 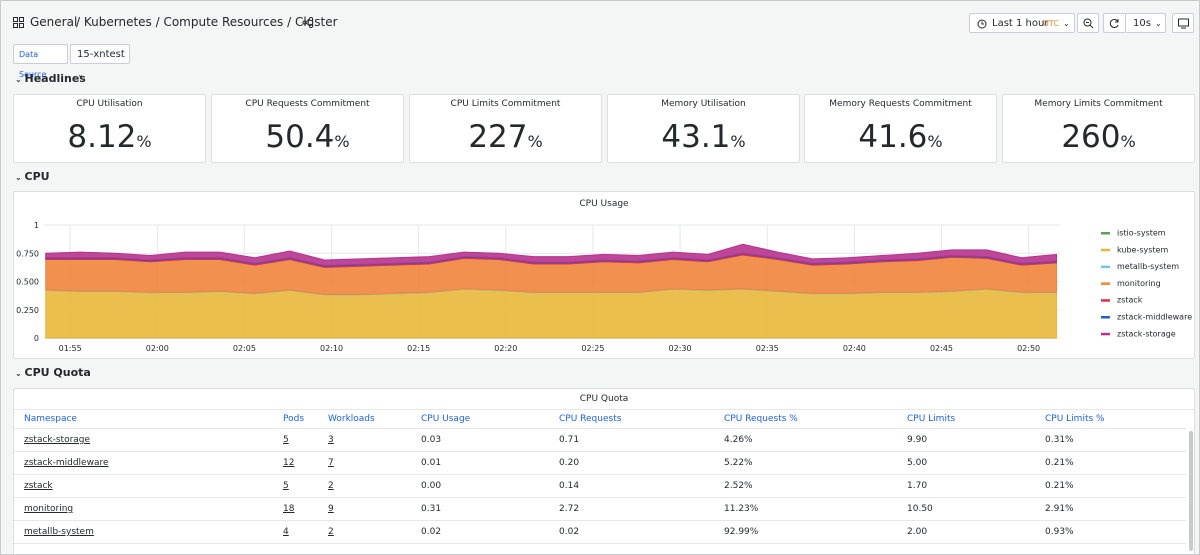 I want to click on timezone: UTC, so click(x=1051, y=23).